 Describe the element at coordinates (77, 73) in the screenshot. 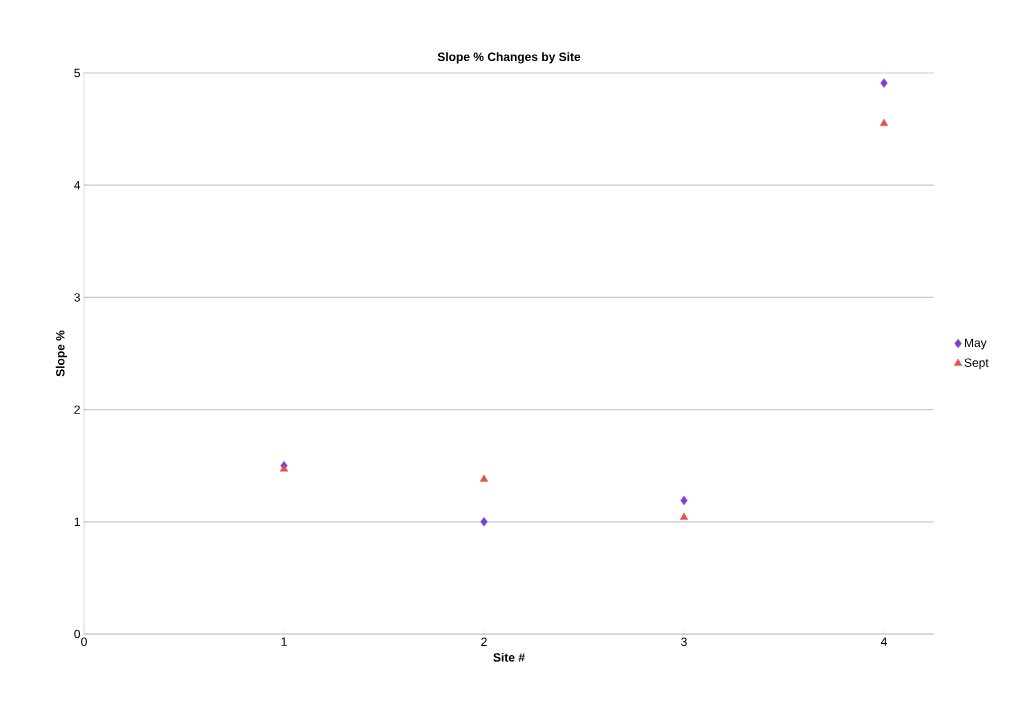

I see `y-tick-label: 5` at that location.